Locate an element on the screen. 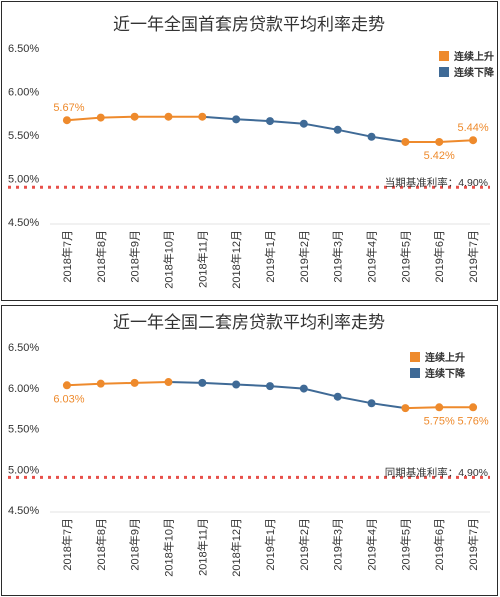 This screenshot has height=597, width=500. data-label: 6.03% is located at coordinates (68, 399).